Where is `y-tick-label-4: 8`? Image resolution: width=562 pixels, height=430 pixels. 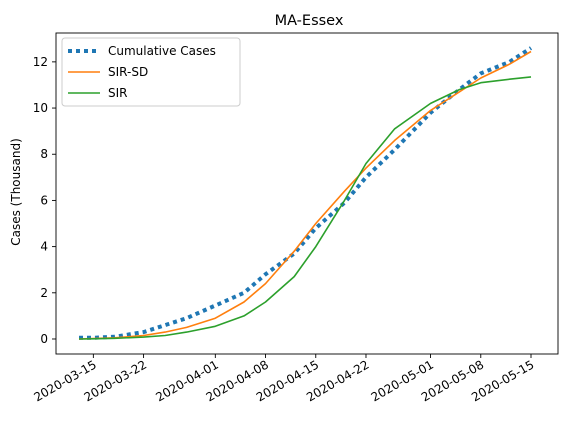
y-tick-label-4: 8 is located at coordinates (44, 154).